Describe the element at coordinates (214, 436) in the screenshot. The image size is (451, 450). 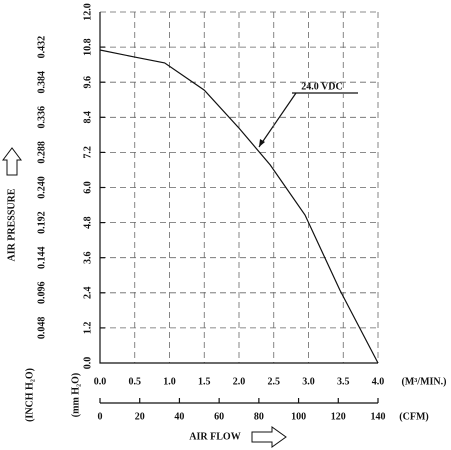
I see `x-label: AIR FLOW` at that location.